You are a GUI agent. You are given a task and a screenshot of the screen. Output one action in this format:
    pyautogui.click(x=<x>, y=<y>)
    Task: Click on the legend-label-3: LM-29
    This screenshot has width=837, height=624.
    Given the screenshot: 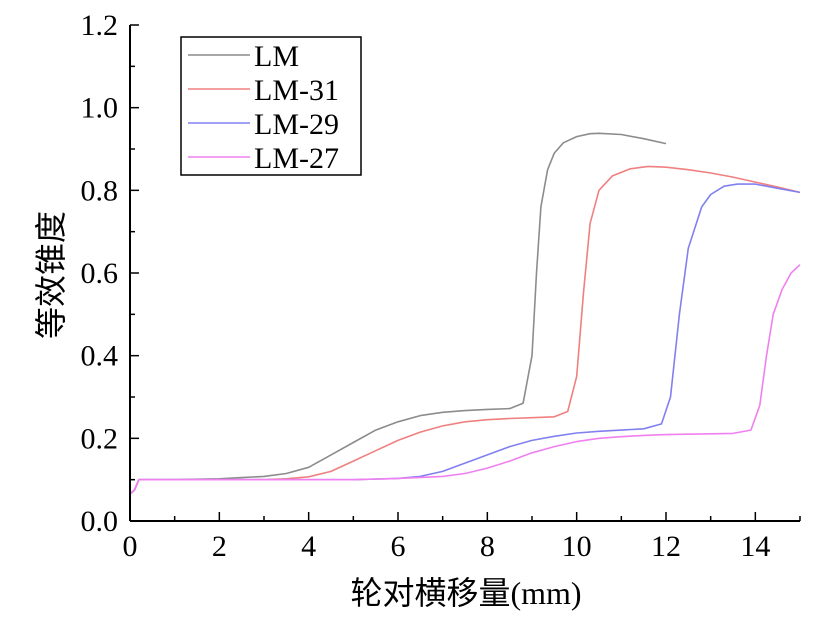 What is the action you would take?
    pyautogui.click(x=296, y=124)
    